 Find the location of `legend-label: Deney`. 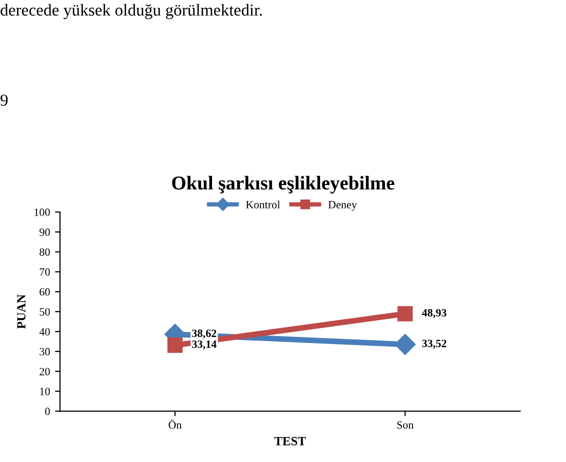

legend-label: Deney is located at coordinates (342, 206).